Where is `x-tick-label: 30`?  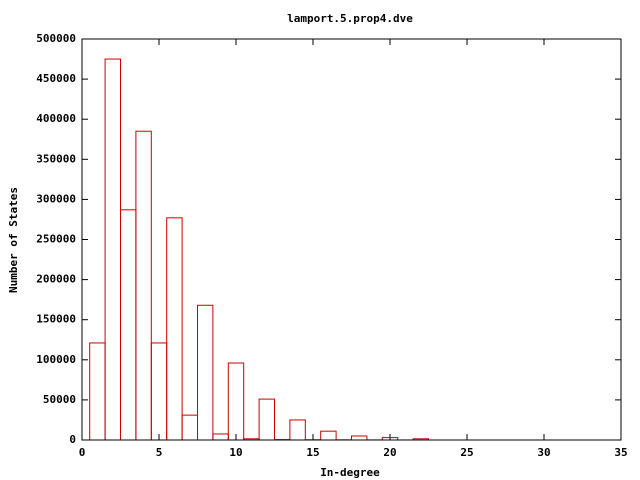 x-tick-label: 30 is located at coordinates (543, 452).